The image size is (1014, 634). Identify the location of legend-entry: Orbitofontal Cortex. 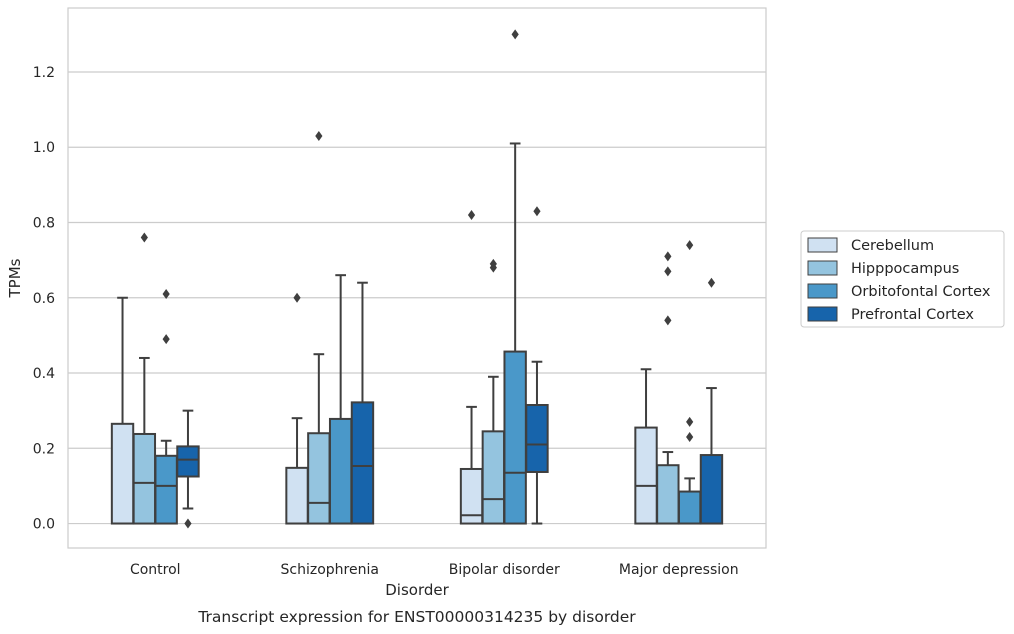
(921, 292).